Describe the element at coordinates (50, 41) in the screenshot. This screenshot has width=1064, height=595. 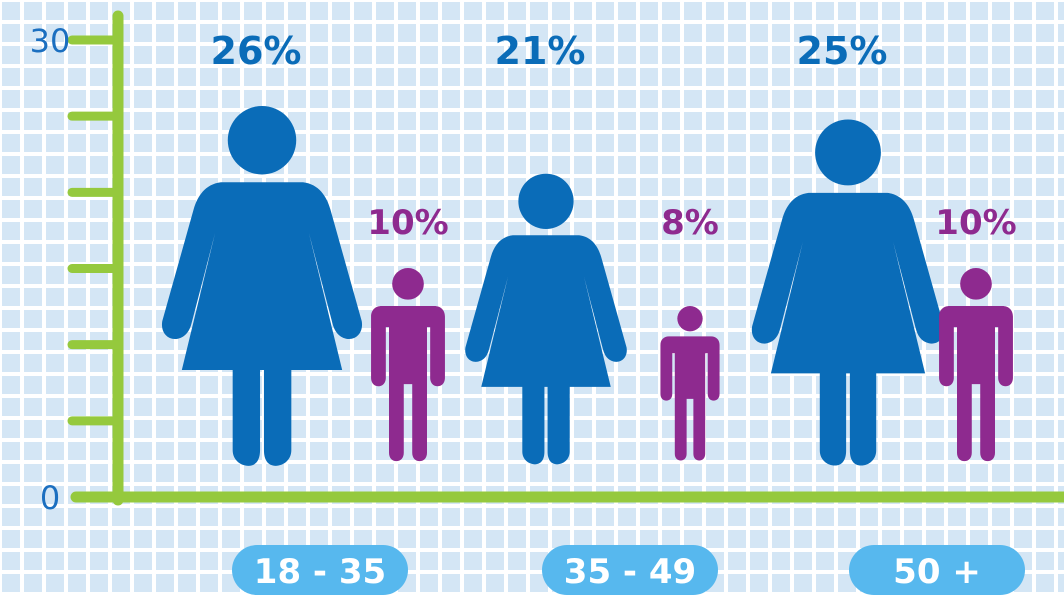
I see `y-tick-label: 30` at that location.